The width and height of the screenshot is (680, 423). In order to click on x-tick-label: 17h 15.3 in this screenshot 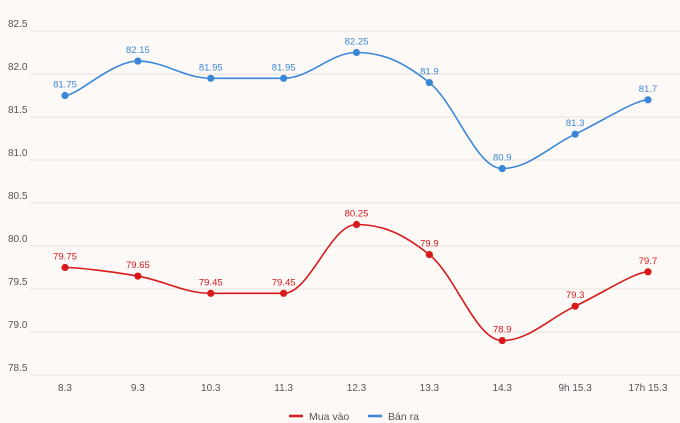, I will do `click(648, 388)`.